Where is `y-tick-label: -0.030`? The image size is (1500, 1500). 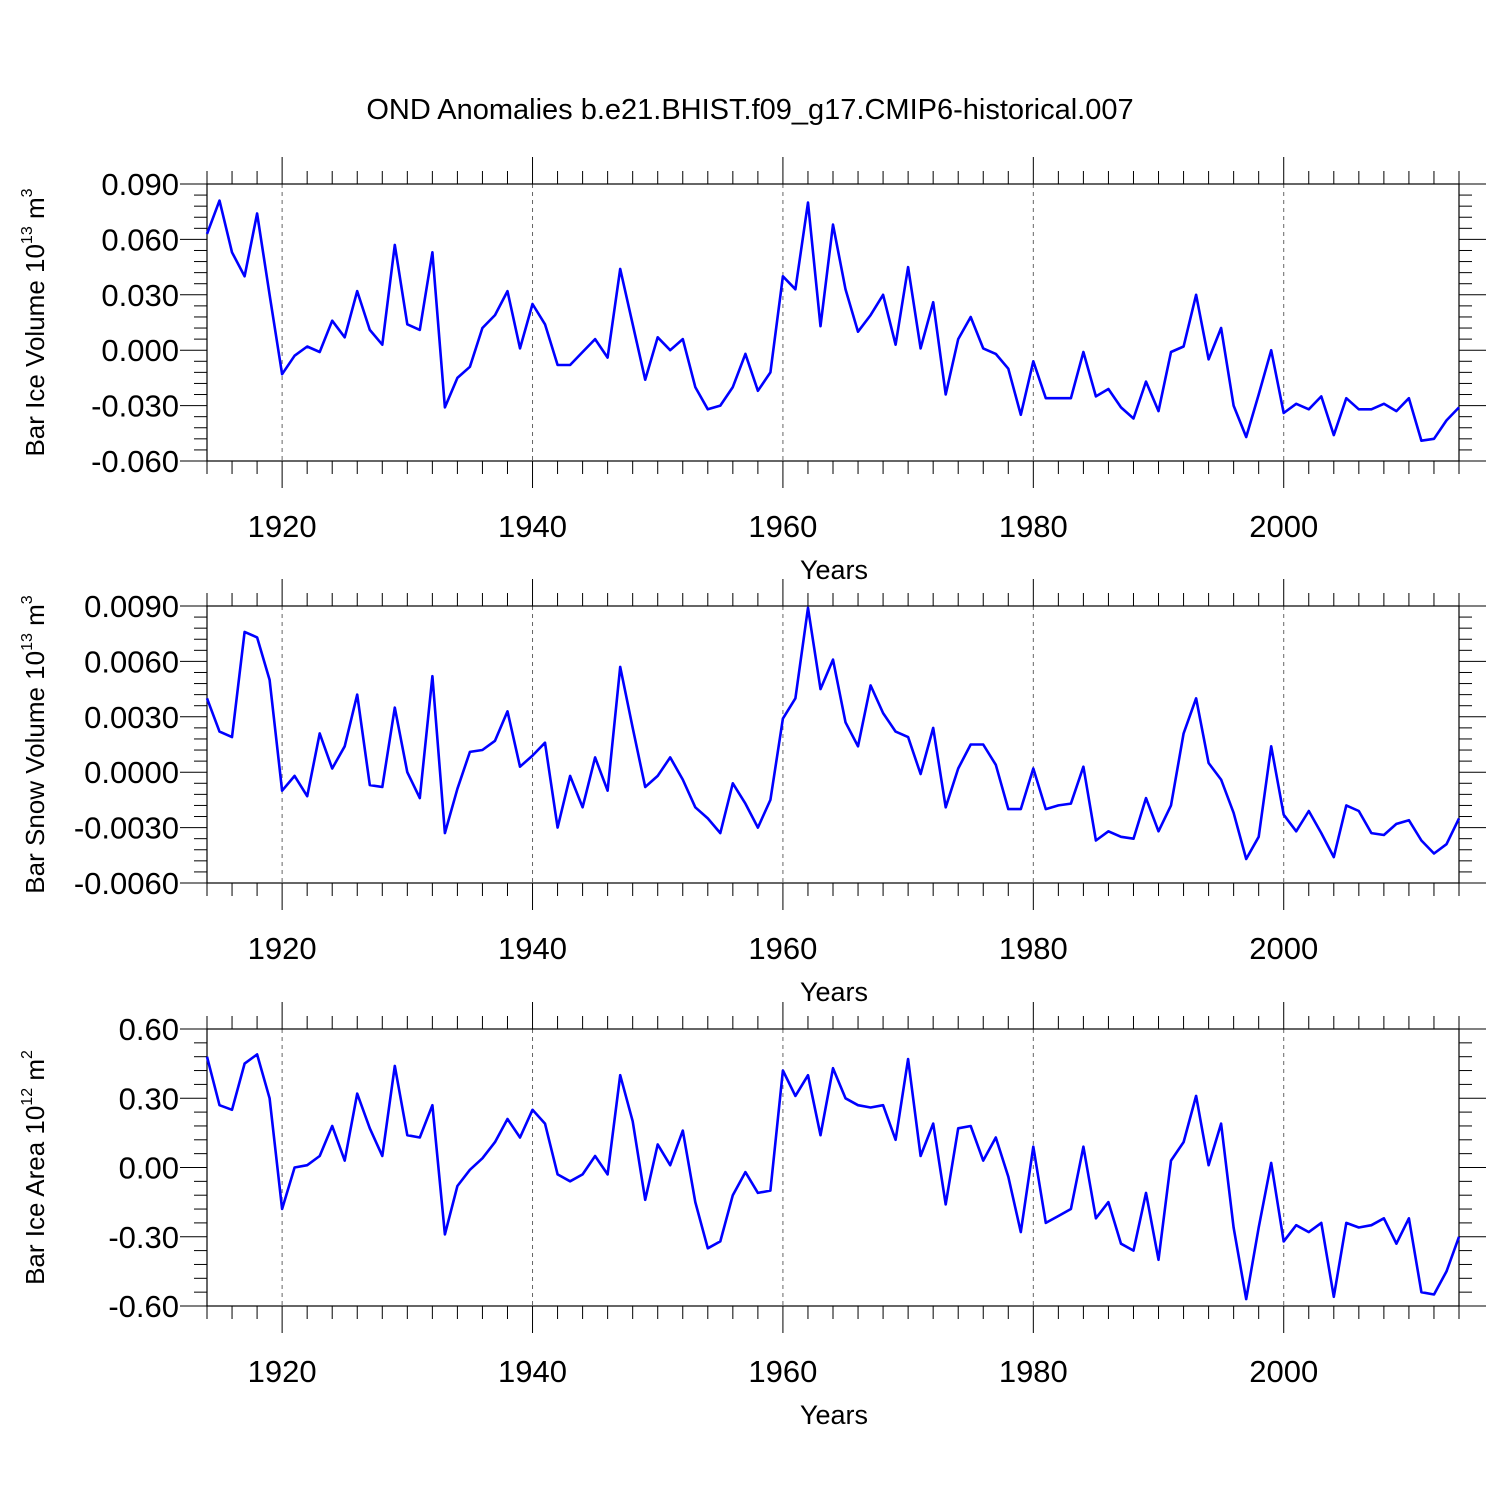 y-tick-label: -0.030 is located at coordinates (135, 406).